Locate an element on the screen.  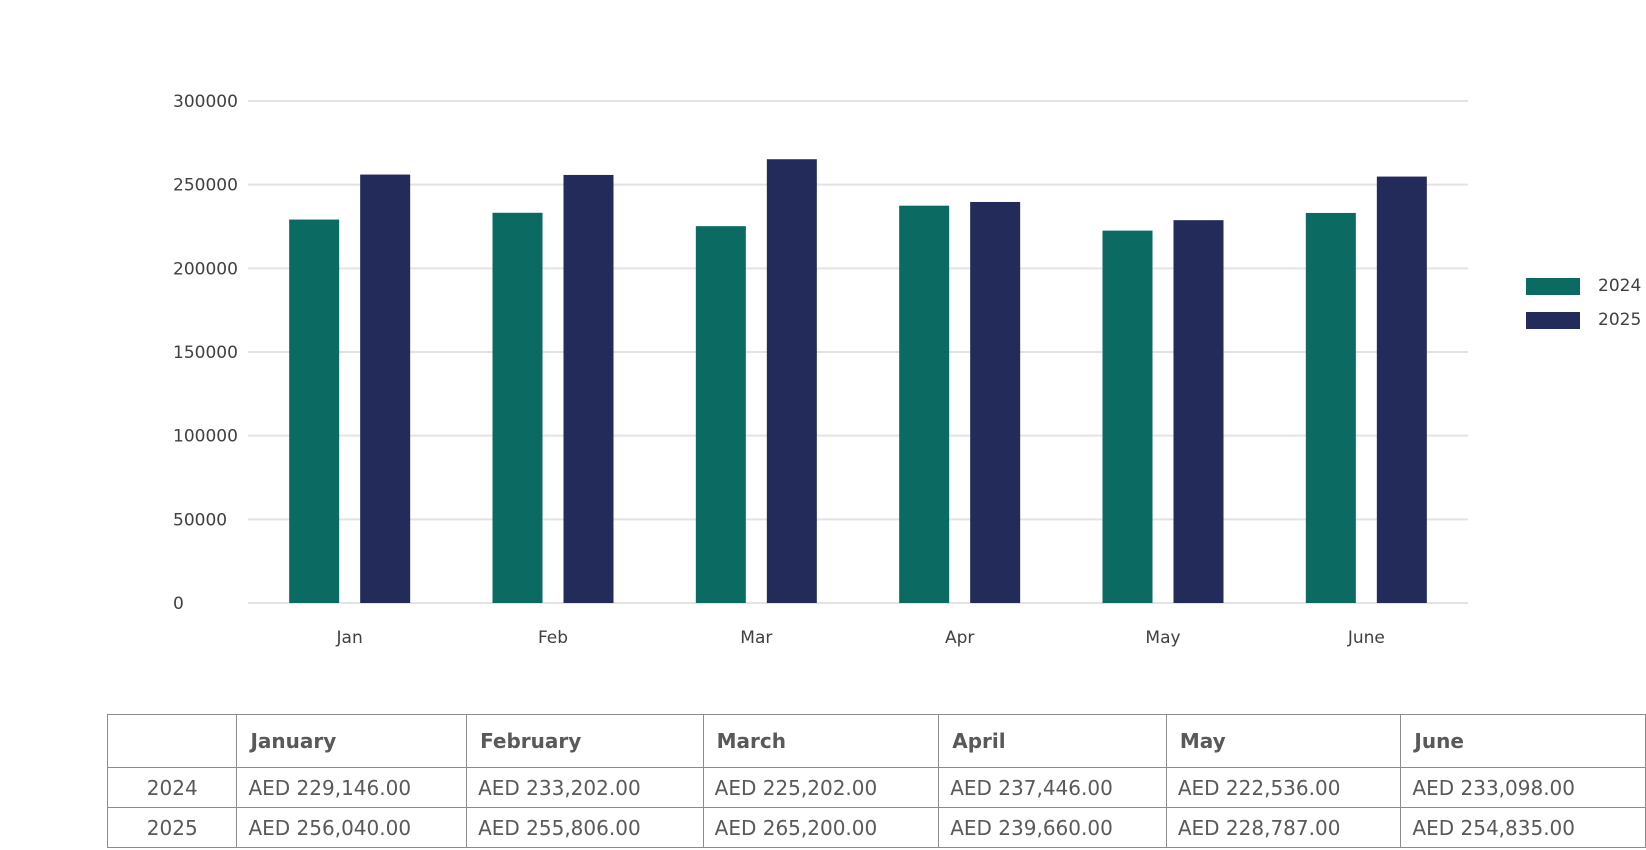
table-header-cell: March is located at coordinates (821, 741).